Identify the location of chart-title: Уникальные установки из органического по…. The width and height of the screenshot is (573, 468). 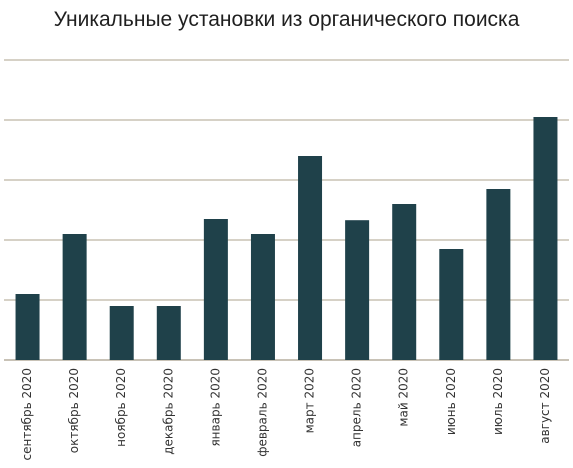
(286, 19).